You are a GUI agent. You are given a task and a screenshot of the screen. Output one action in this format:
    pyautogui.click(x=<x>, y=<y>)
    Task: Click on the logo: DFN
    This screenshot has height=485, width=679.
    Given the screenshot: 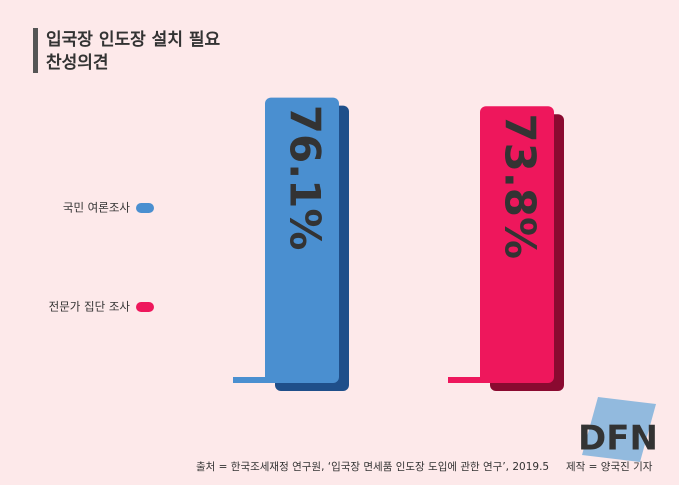 What is the action you would take?
    pyautogui.click(x=618, y=439)
    